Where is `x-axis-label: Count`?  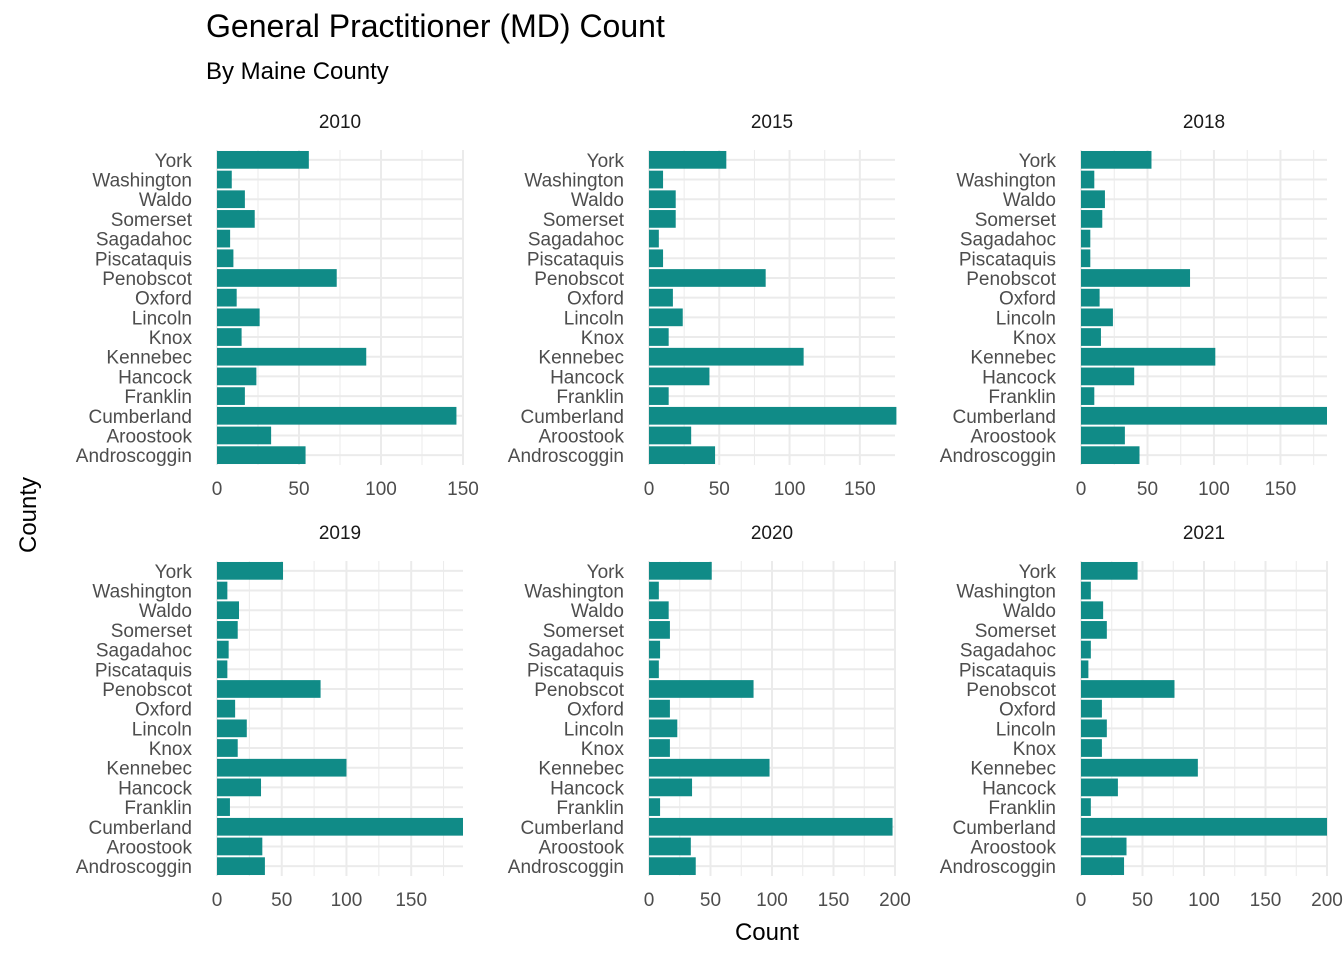 x-axis-label: Count is located at coordinates (767, 932).